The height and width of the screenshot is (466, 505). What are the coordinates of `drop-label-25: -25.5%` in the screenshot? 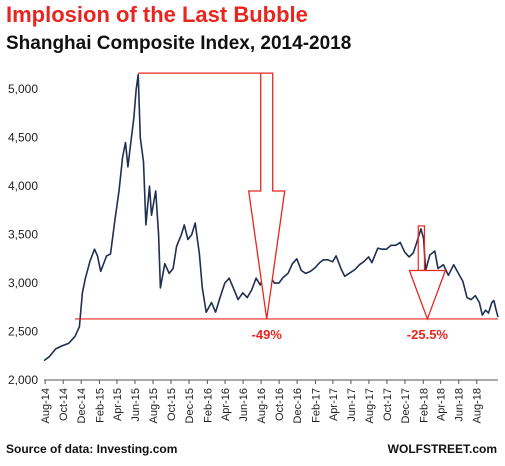 It's located at (428, 334).